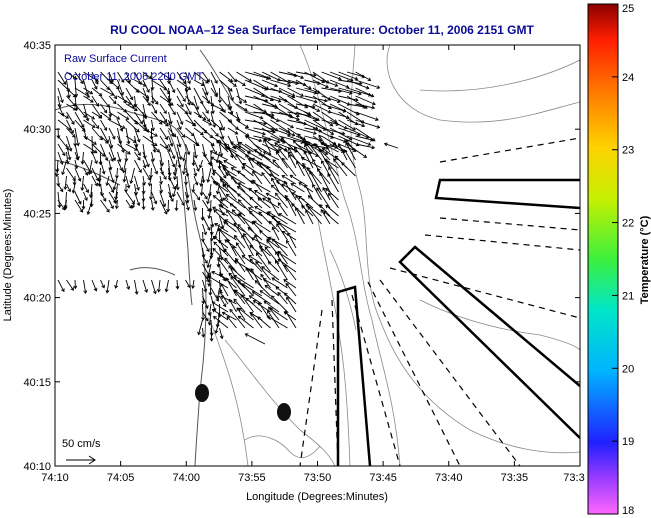 Image resolution: width=651 pixels, height=518 pixels. What do you see at coordinates (37, 130) in the screenshot?
I see `y-tick-label: 40:30` at bounding box center [37, 130].